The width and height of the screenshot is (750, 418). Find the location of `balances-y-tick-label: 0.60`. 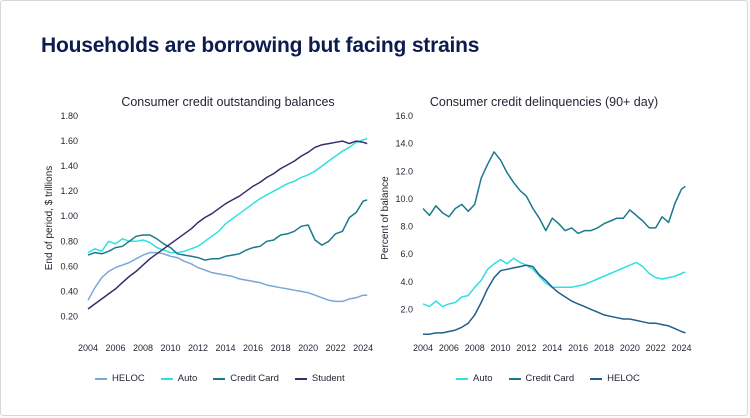

balances-y-tick-label: 0.60 is located at coordinates (69, 266).